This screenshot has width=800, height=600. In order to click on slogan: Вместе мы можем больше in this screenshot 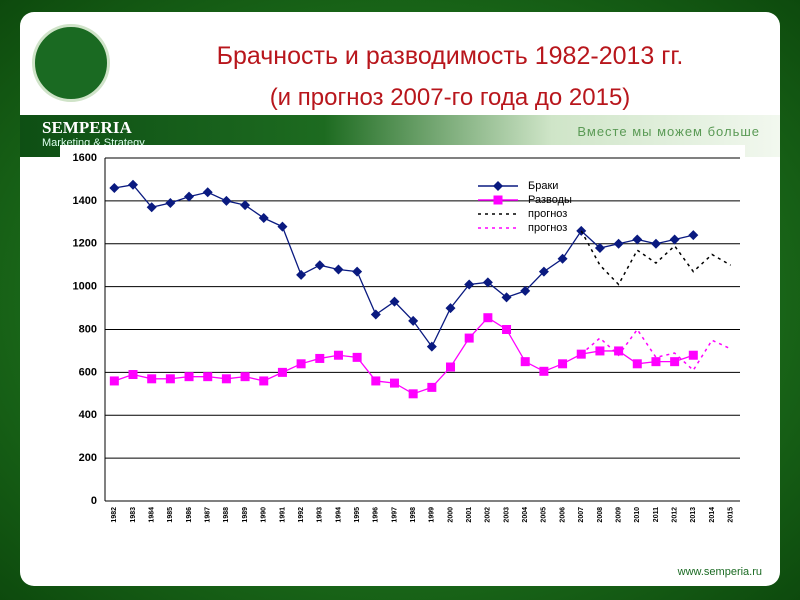, I will do `click(668, 131)`.